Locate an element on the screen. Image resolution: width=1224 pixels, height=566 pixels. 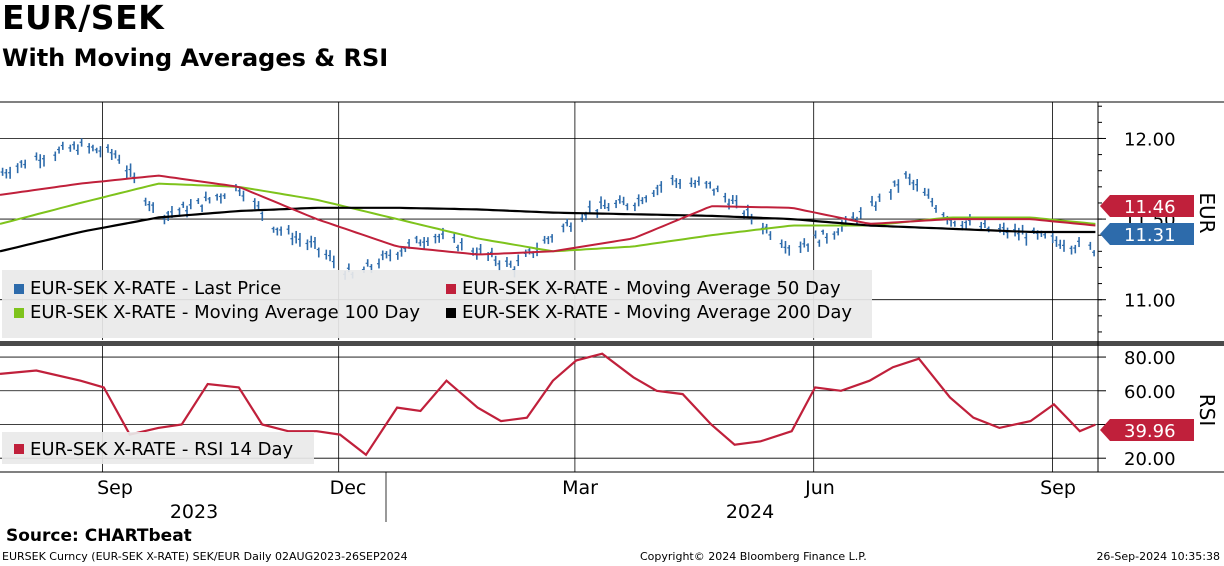
price-legend-bg is located at coordinates (437, 304).